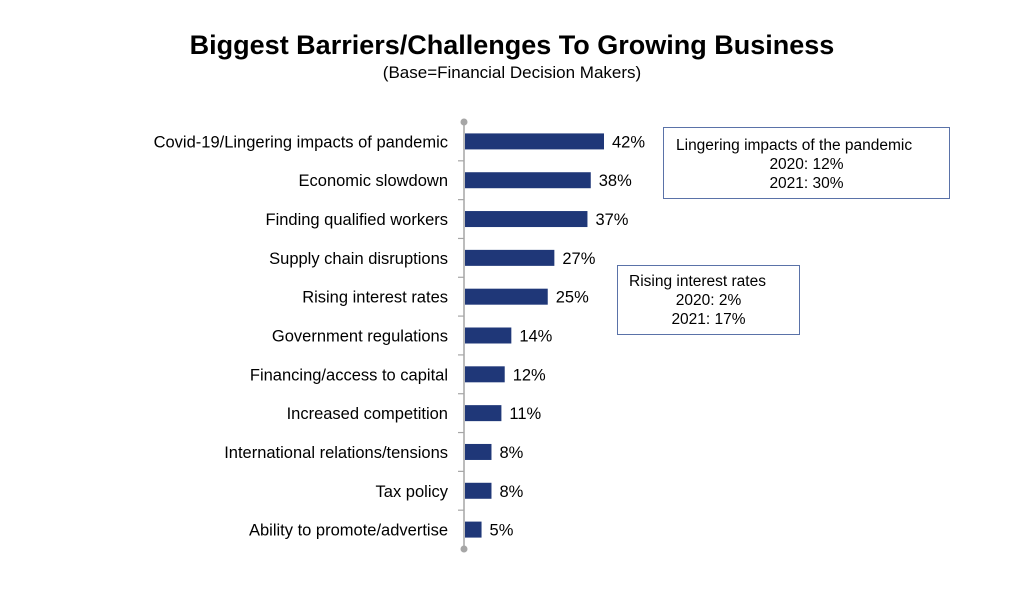 The image size is (1024, 601). Describe the element at coordinates (525, 414) in the screenshot. I see `data-label: 11%` at that location.